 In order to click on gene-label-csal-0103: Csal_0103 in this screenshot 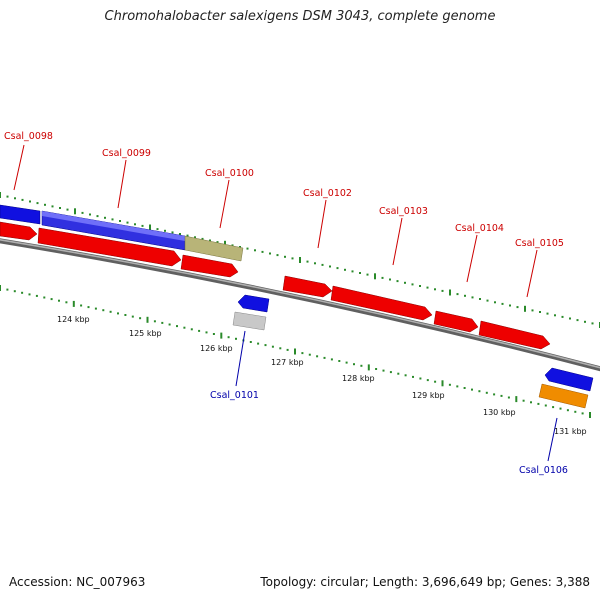, I will do `click(403, 211)`.